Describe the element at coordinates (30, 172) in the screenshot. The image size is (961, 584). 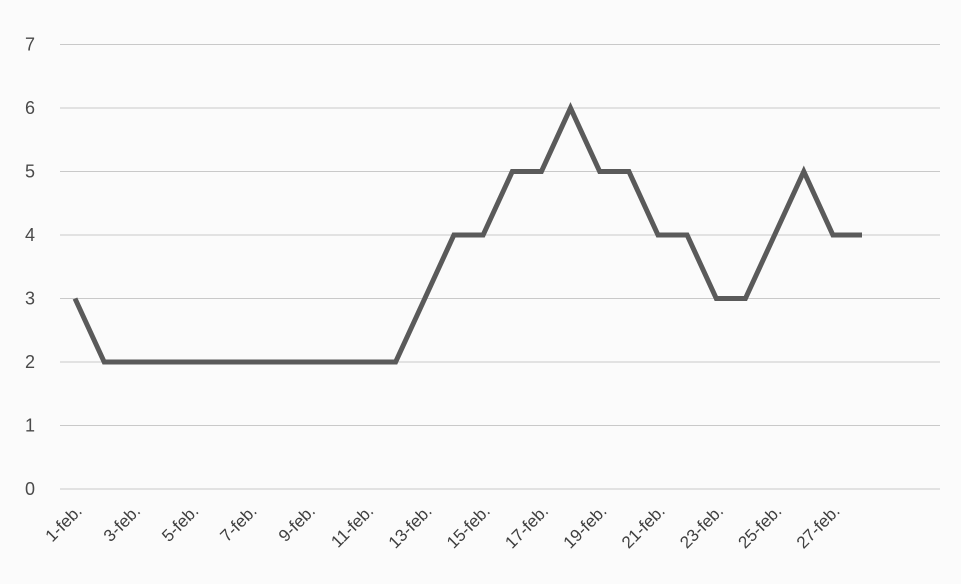
I see `y-tick-label: 5` at that location.